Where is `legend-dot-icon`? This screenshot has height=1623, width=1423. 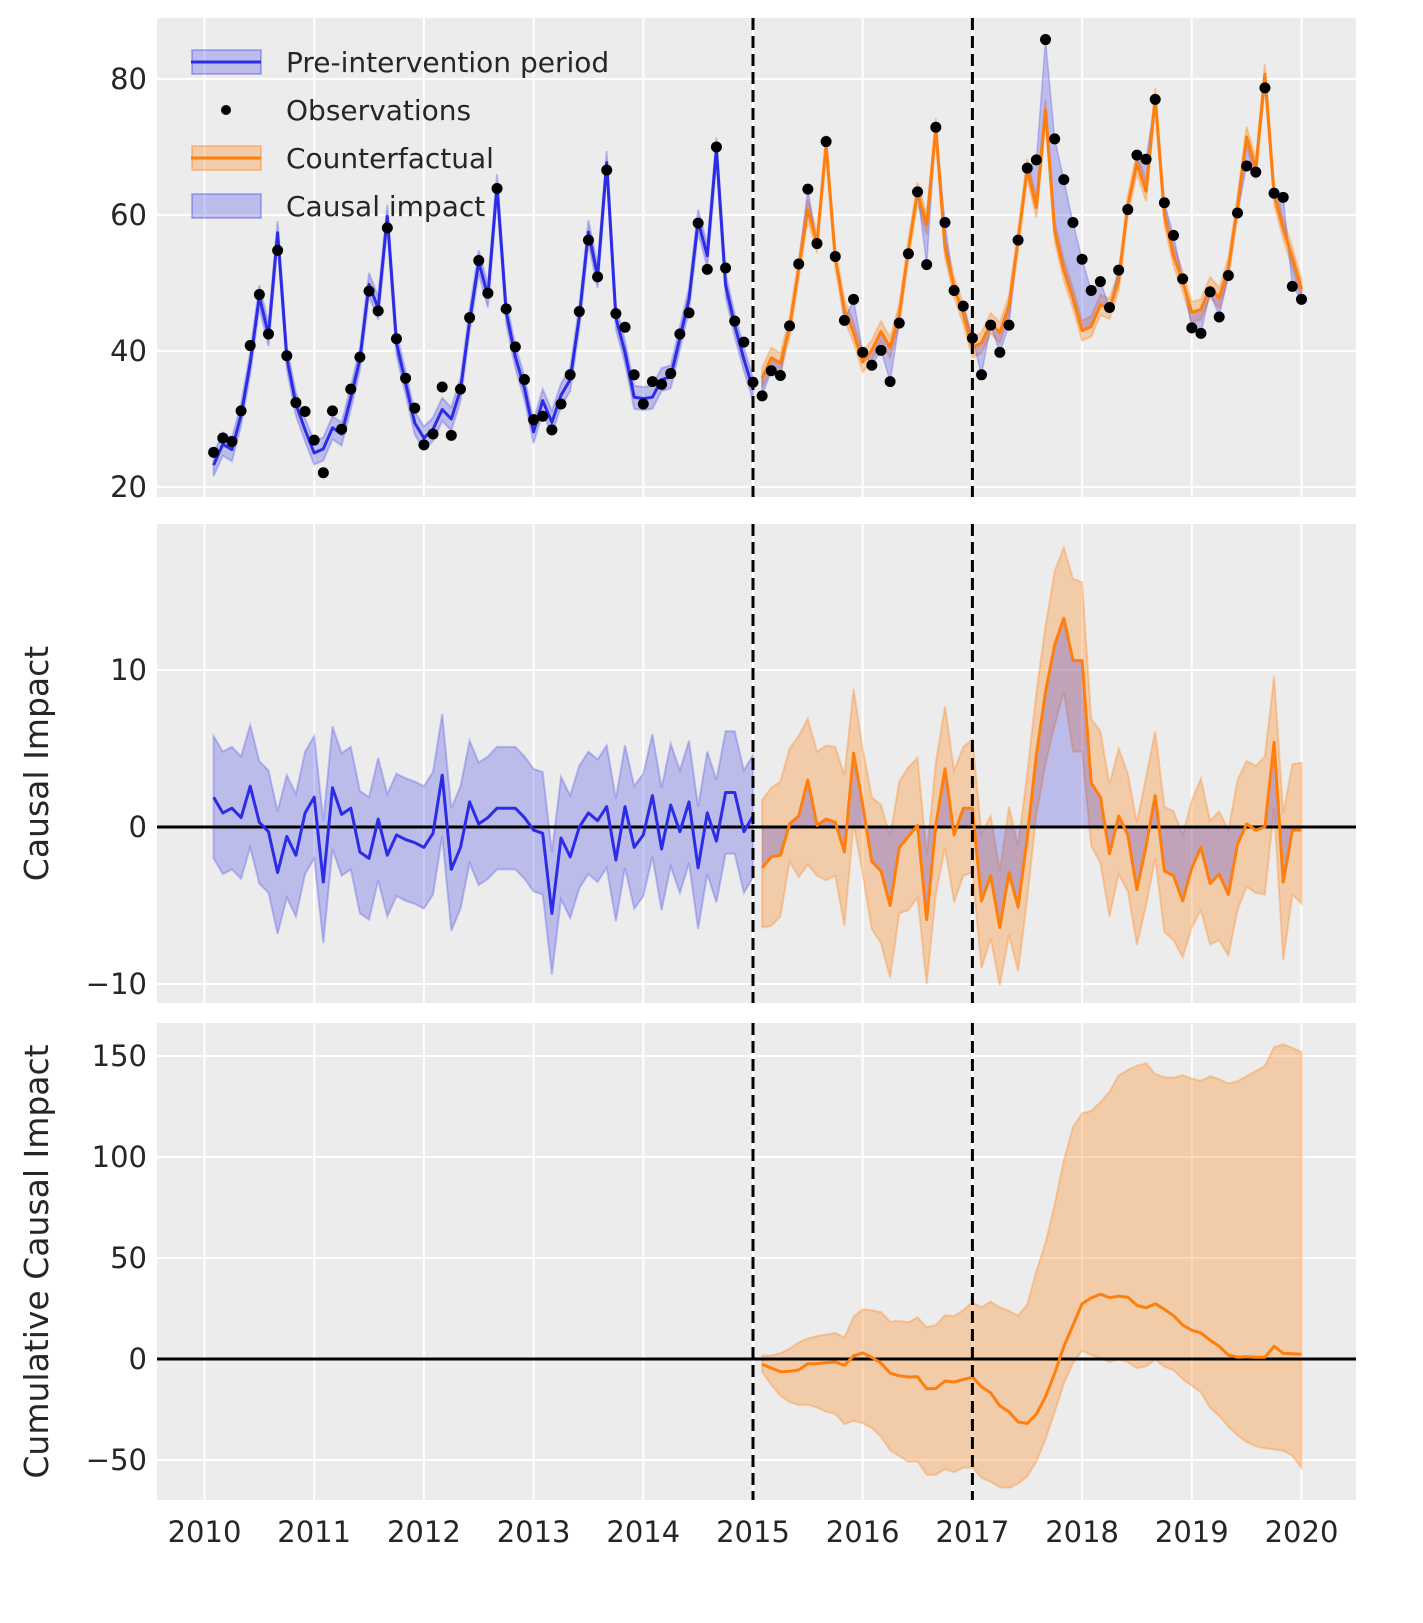 legend-dot-icon is located at coordinates (226, 110).